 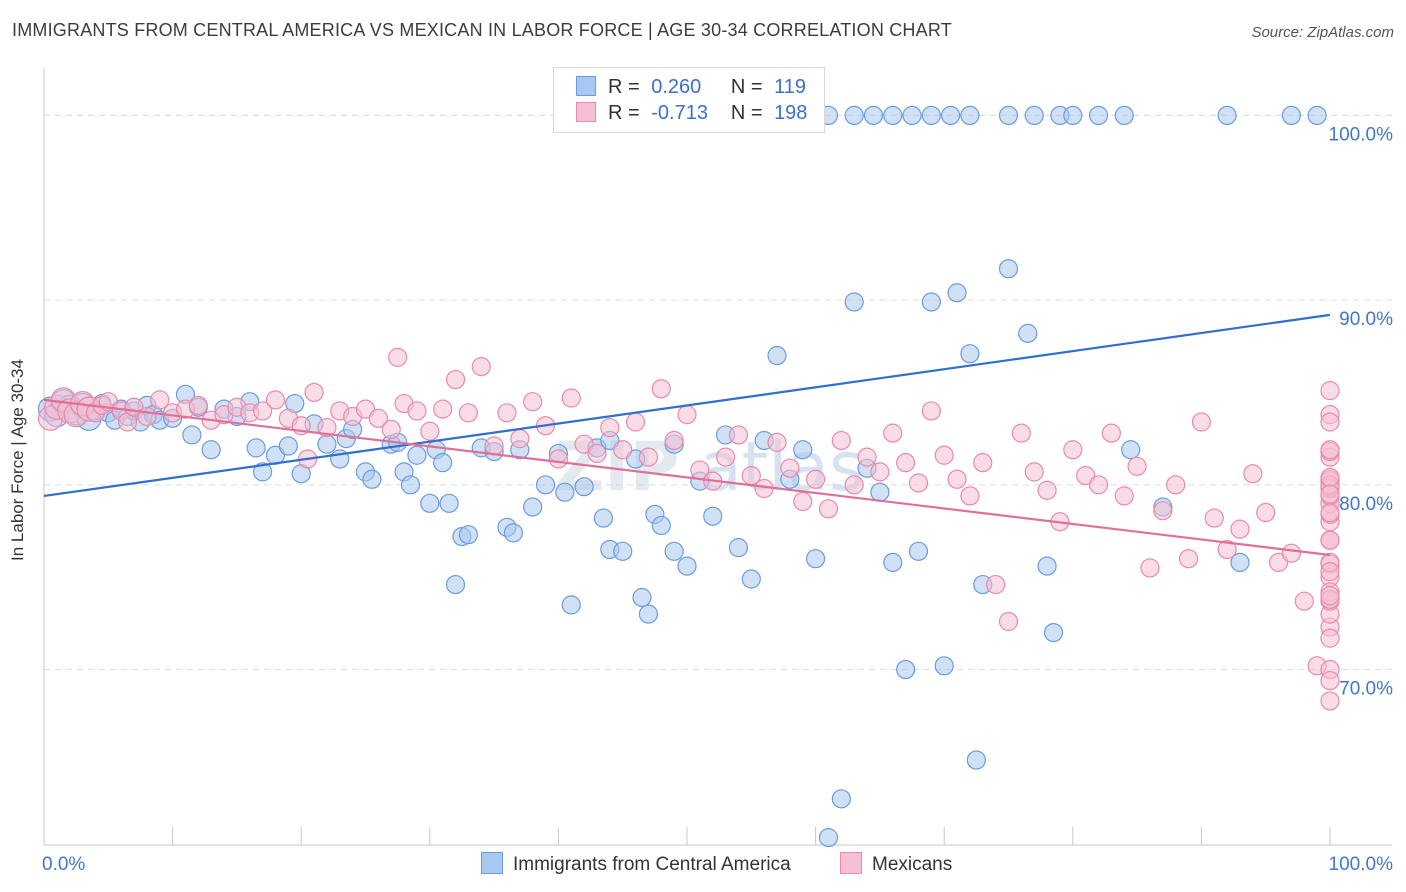 What do you see at coordinates (652, 864) in the screenshot?
I see `legend-label: Immigrants from Central America` at bounding box center [652, 864].